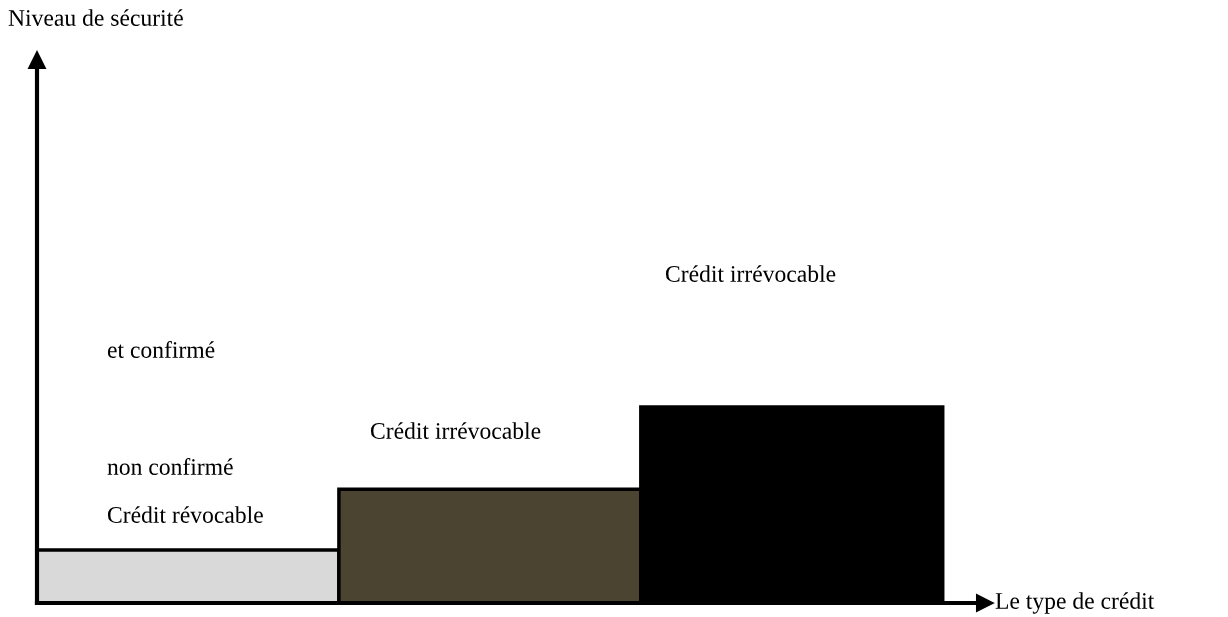  Describe the element at coordinates (185, 514) in the screenshot. I see `annotation: Crédit révocable` at that location.